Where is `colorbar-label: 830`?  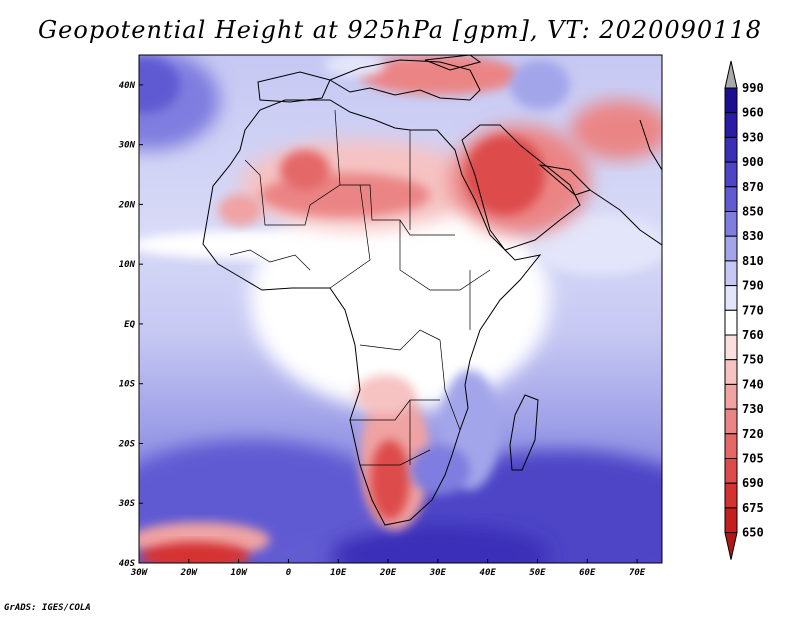
colorbar-label: 830 is located at coordinates (753, 236).